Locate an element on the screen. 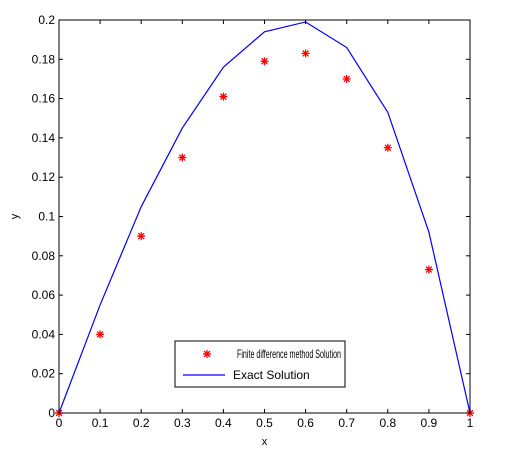 The height and width of the screenshot is (450, 529). x-tick-label: 0.5 is located at coordinates (264, 423).